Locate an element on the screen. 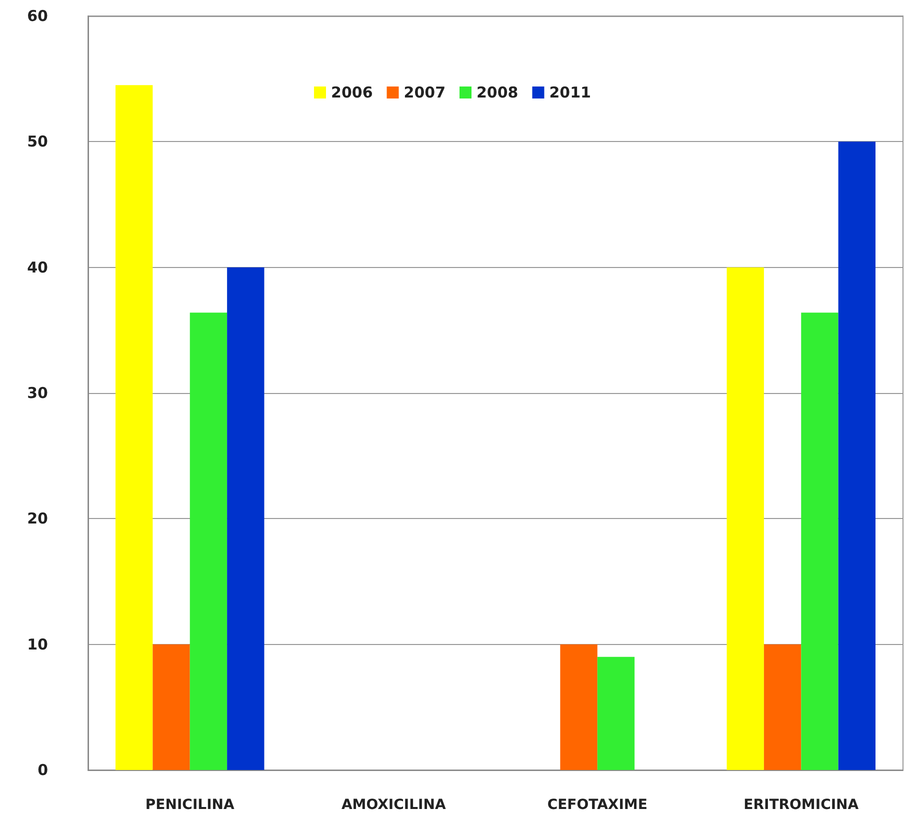  y-tick-label: 60 is located at coordinates (37, 16).